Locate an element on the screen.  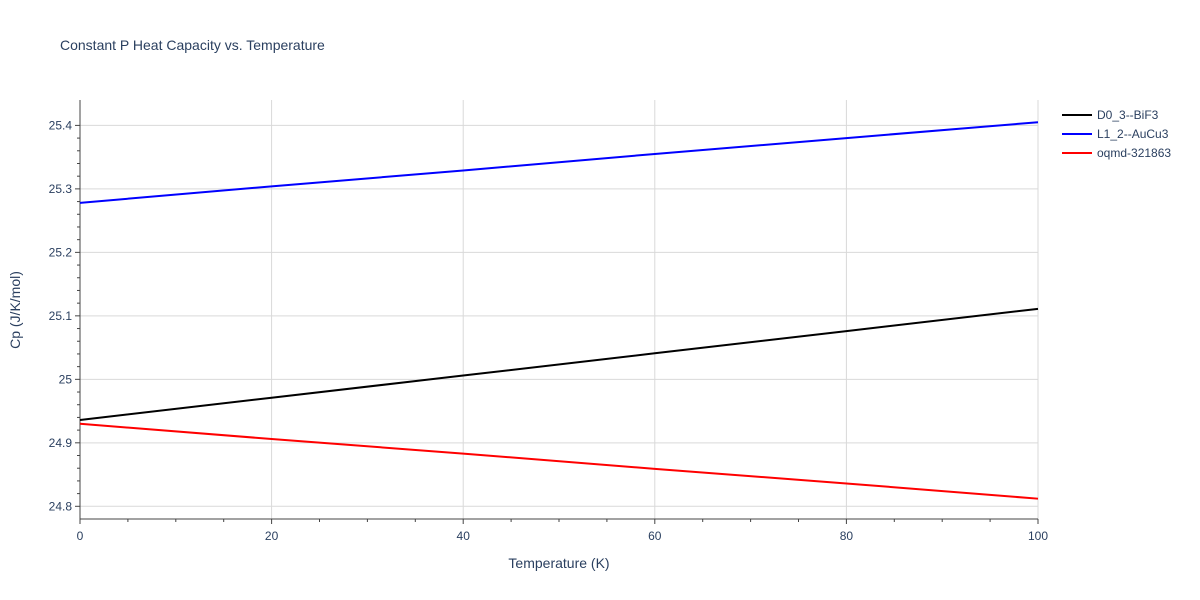
legend-item: oqmd-321863 is located at coordinates (1116, 153).